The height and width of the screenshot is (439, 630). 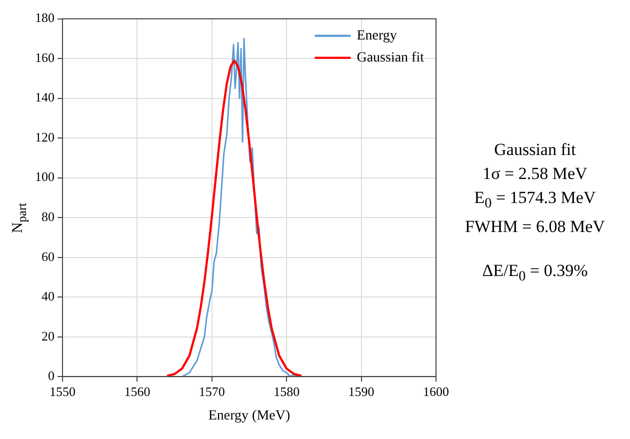 What do you see at coordinates (44, 176) in the screenshot?
I see `y-tick-label: 100` at bounding box center [44, 176].